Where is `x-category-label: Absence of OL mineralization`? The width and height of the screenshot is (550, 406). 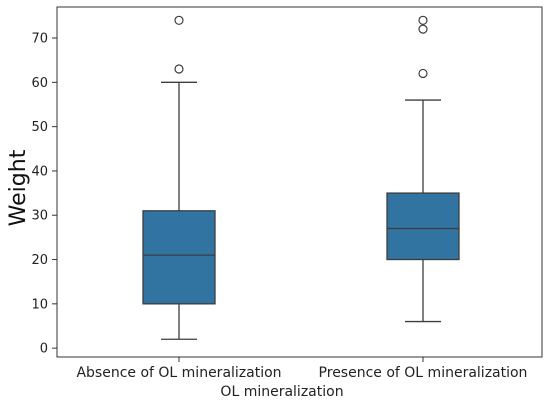
x-category-label: Absence of OL mineralization is located at coordinates (178, 373).